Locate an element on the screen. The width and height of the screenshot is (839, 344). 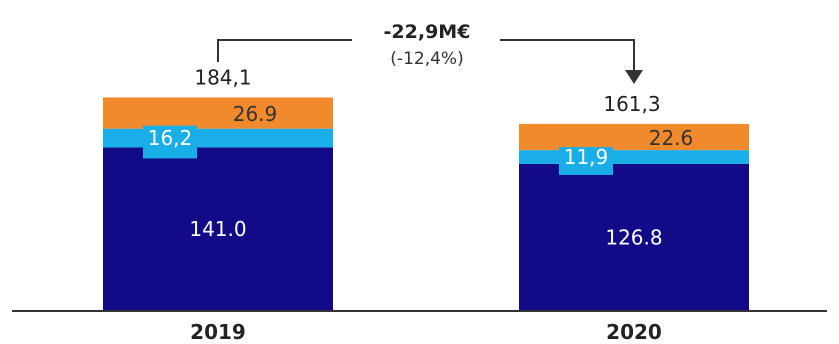
category-label-2019: 2019 is located at coordinates (218, 332).